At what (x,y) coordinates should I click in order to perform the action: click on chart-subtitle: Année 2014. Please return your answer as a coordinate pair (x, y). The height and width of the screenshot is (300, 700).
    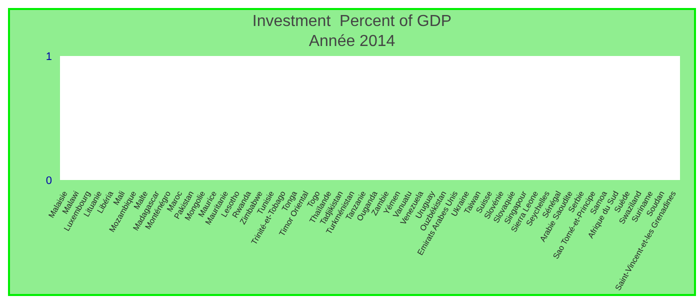
    Looking at the image, I should click on (352, 42).